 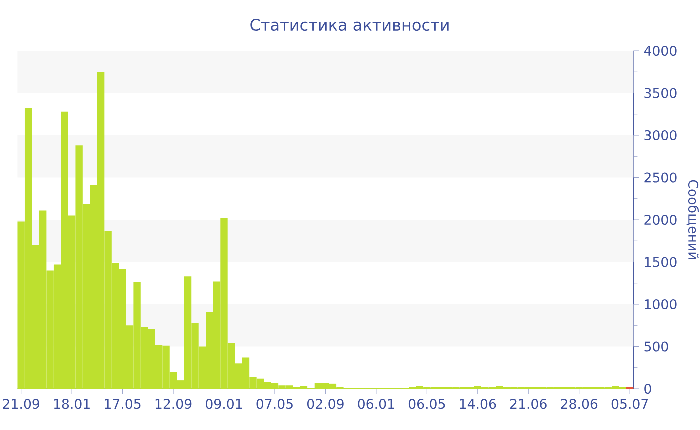 What do you see at coordinates (123, 404) in the screenshot?
I see `x-tick-label: 17.05` at bounding box center [123, 404].